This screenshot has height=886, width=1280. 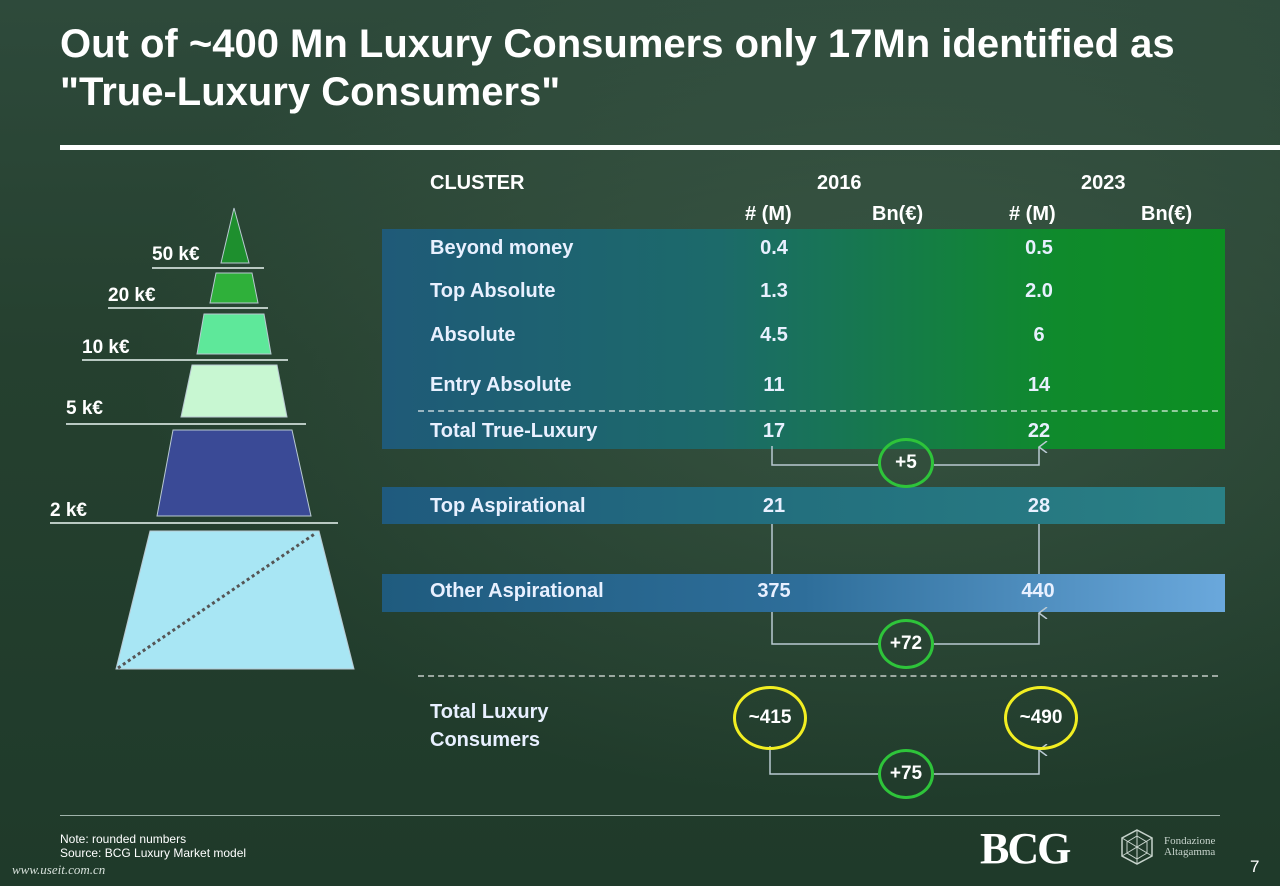 What do you see at coordinates (670, 147) in the screenshot?
I see `title-divider` at bounding box center [670, 147].